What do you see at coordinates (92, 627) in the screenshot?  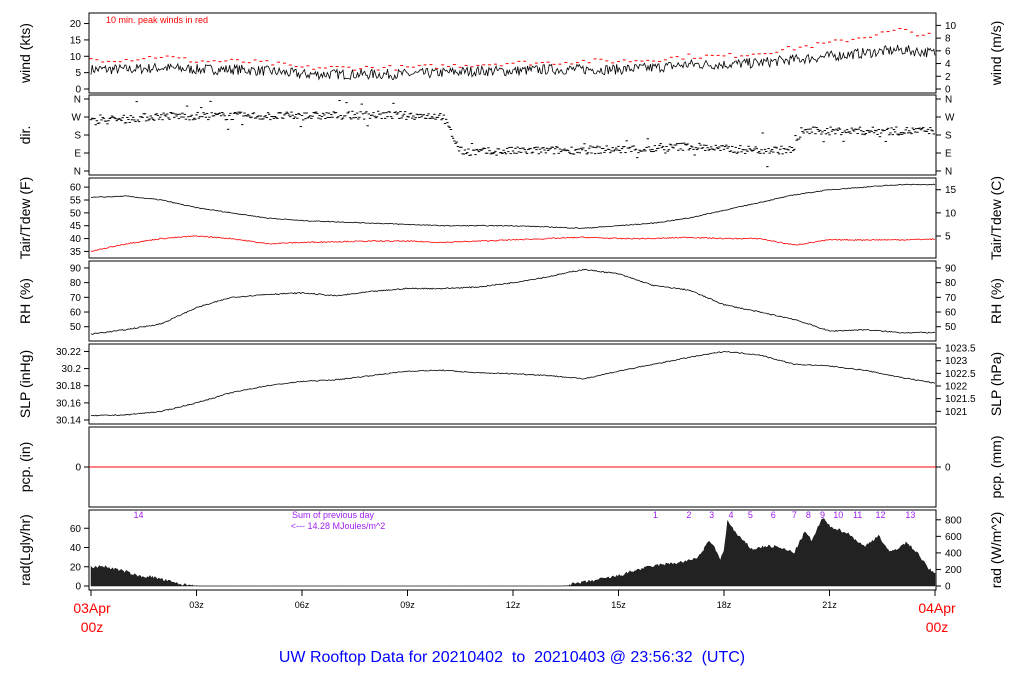 I see `x-start-time: 00z` at bounding box center [92, 627].